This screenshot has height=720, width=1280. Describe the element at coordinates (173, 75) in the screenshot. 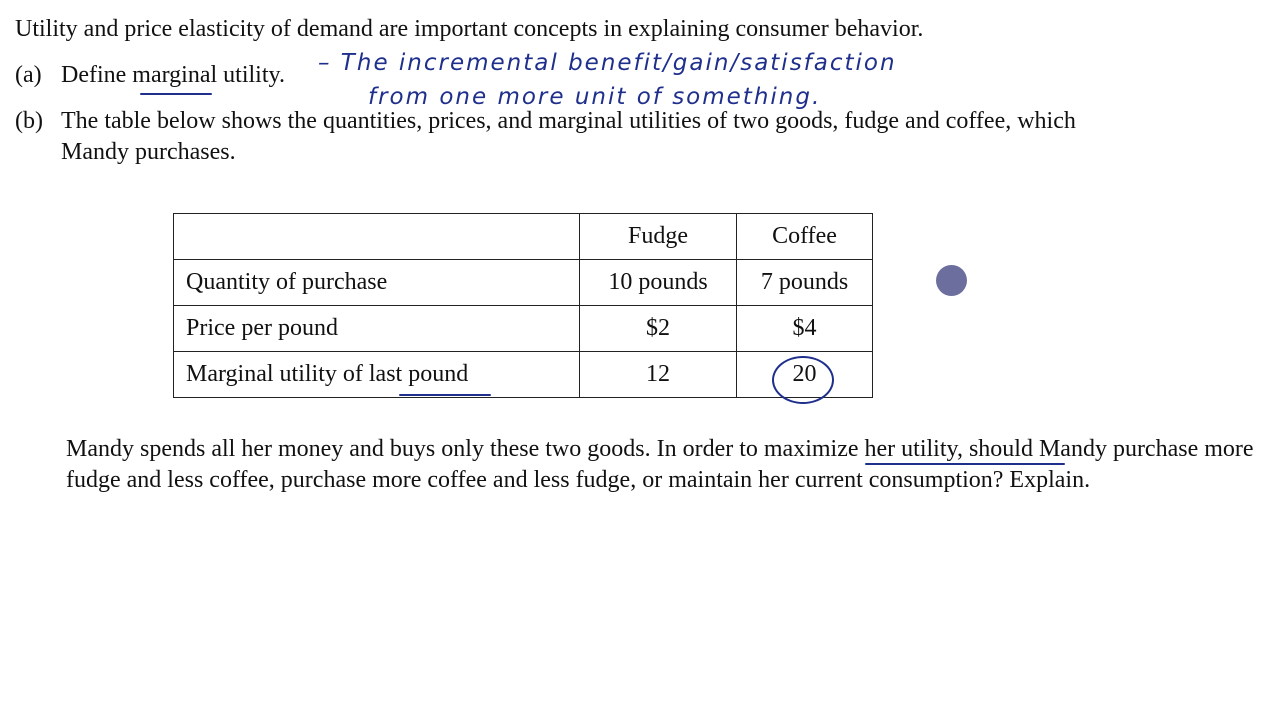

I see `part-a-text: Define marginal utility.` at that location.